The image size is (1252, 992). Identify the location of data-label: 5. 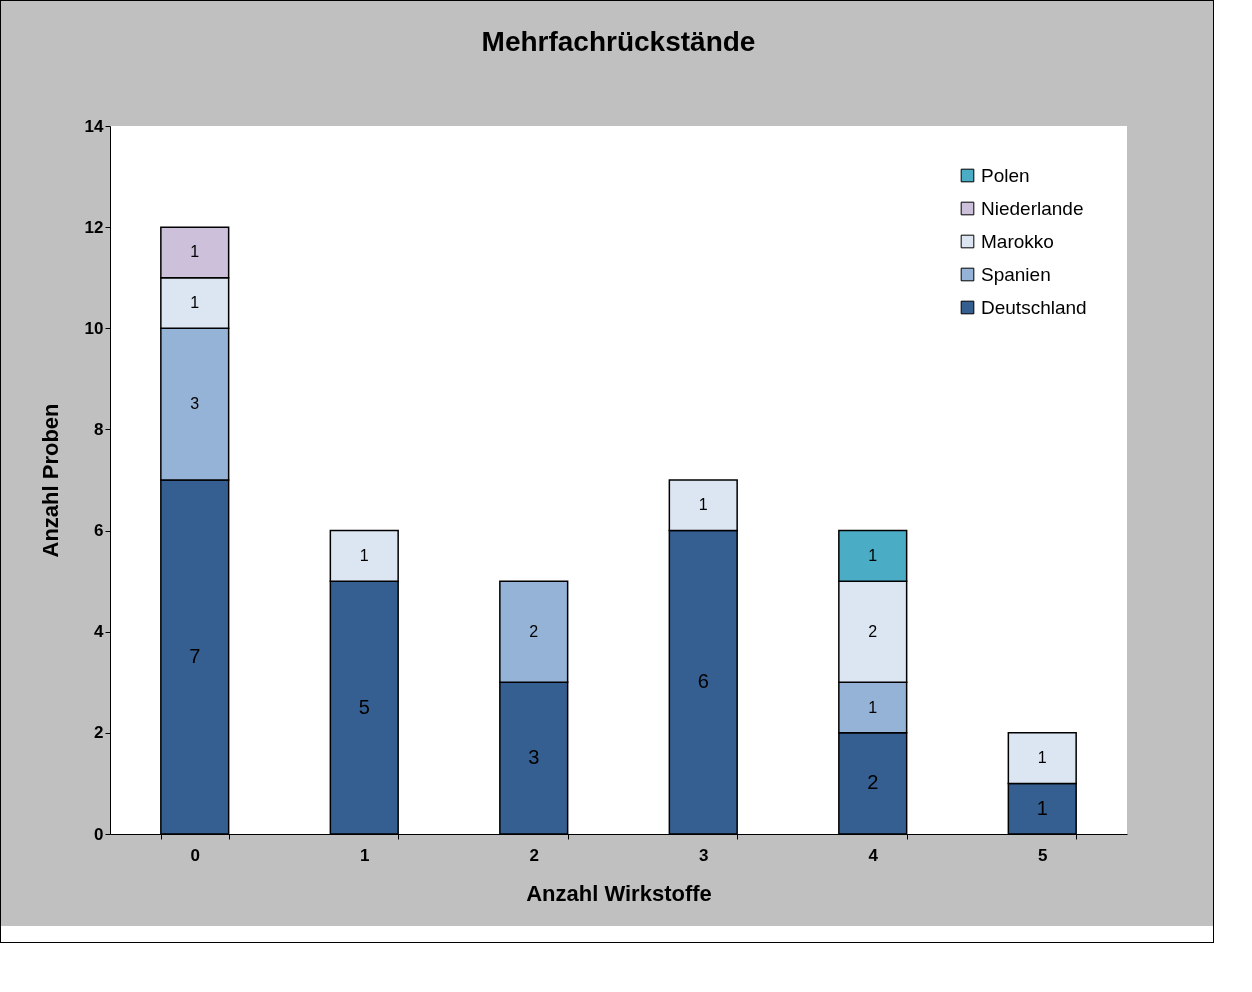
(364, 706).